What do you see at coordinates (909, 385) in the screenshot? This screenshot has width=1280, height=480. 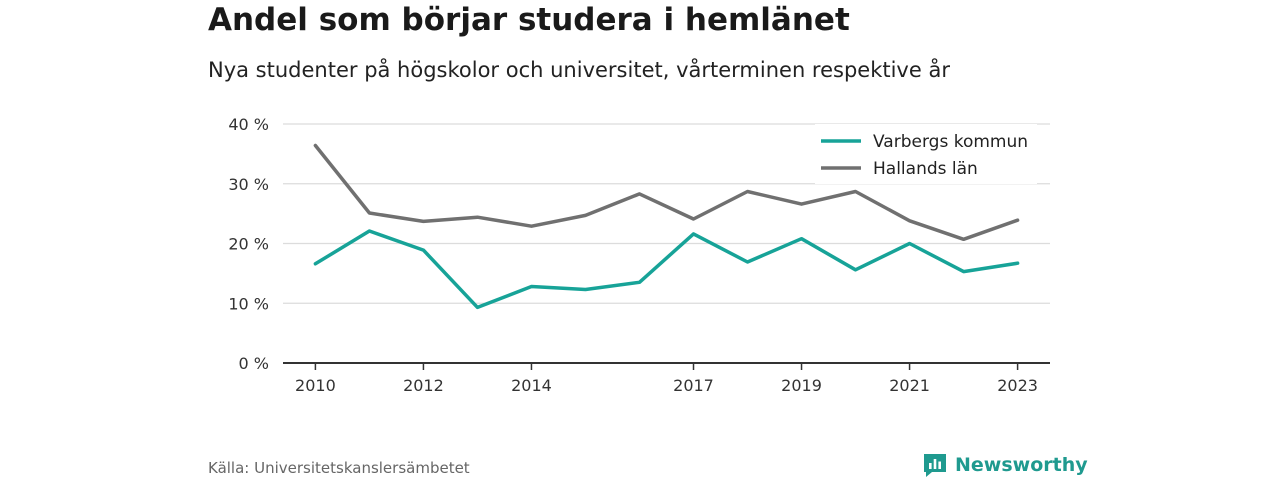 I see `x-tick-label: 2021` at bounding box center [909, 385].